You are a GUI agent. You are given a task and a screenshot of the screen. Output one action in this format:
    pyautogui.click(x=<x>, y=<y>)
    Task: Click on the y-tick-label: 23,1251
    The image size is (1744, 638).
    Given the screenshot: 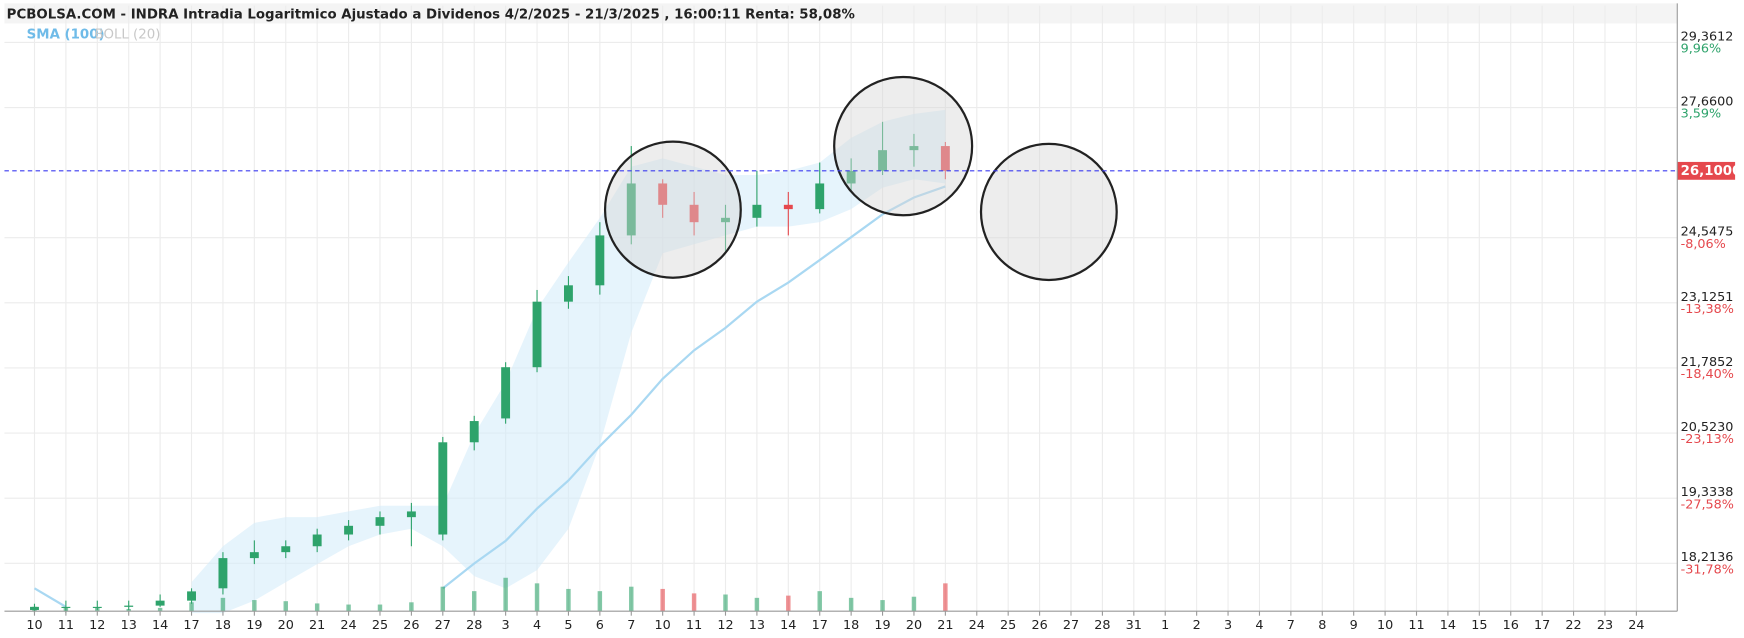 What is the action you would take?
    pyautogui.click(x=1707, y=297)
    